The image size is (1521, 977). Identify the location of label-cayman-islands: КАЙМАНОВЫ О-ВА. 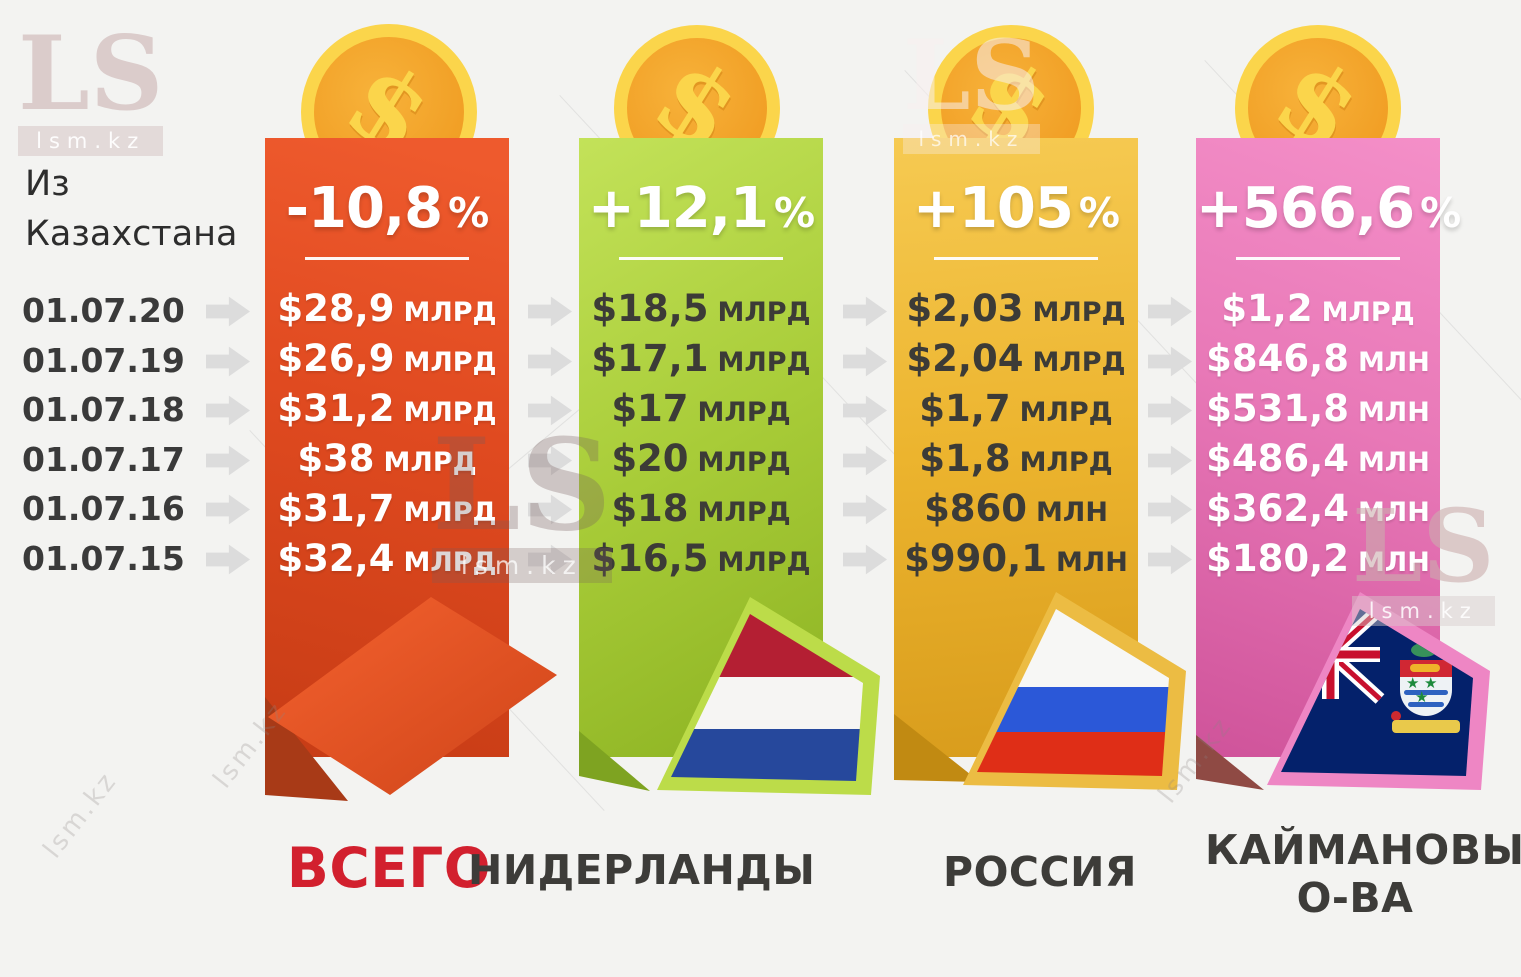
(1363, 874).